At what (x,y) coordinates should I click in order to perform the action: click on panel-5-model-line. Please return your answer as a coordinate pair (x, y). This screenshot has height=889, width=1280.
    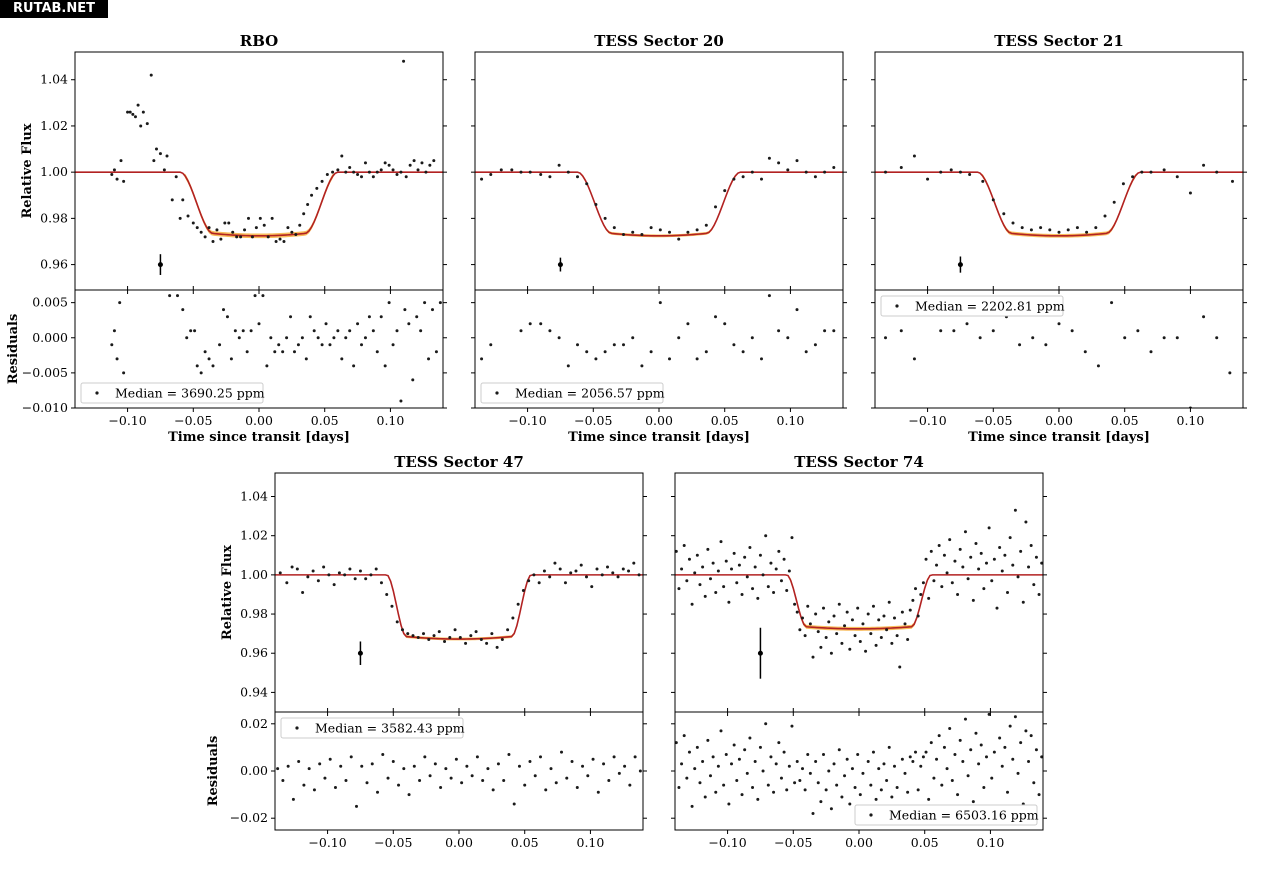
    Looking at the image, I should click on (859, 602).